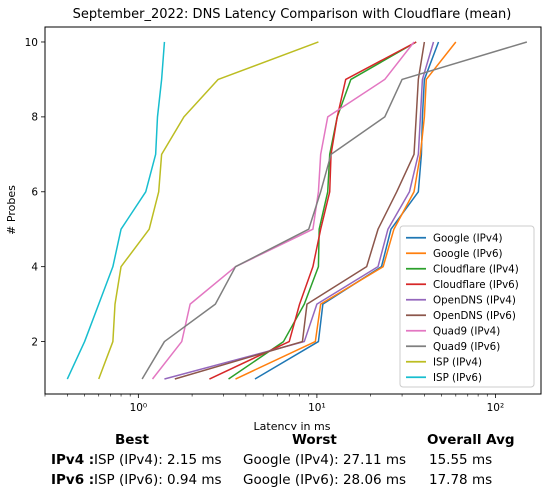 The image size is (548, 496). I want to click on legend-entry-2: Cloudflare (IPv4), so click(476, 269).